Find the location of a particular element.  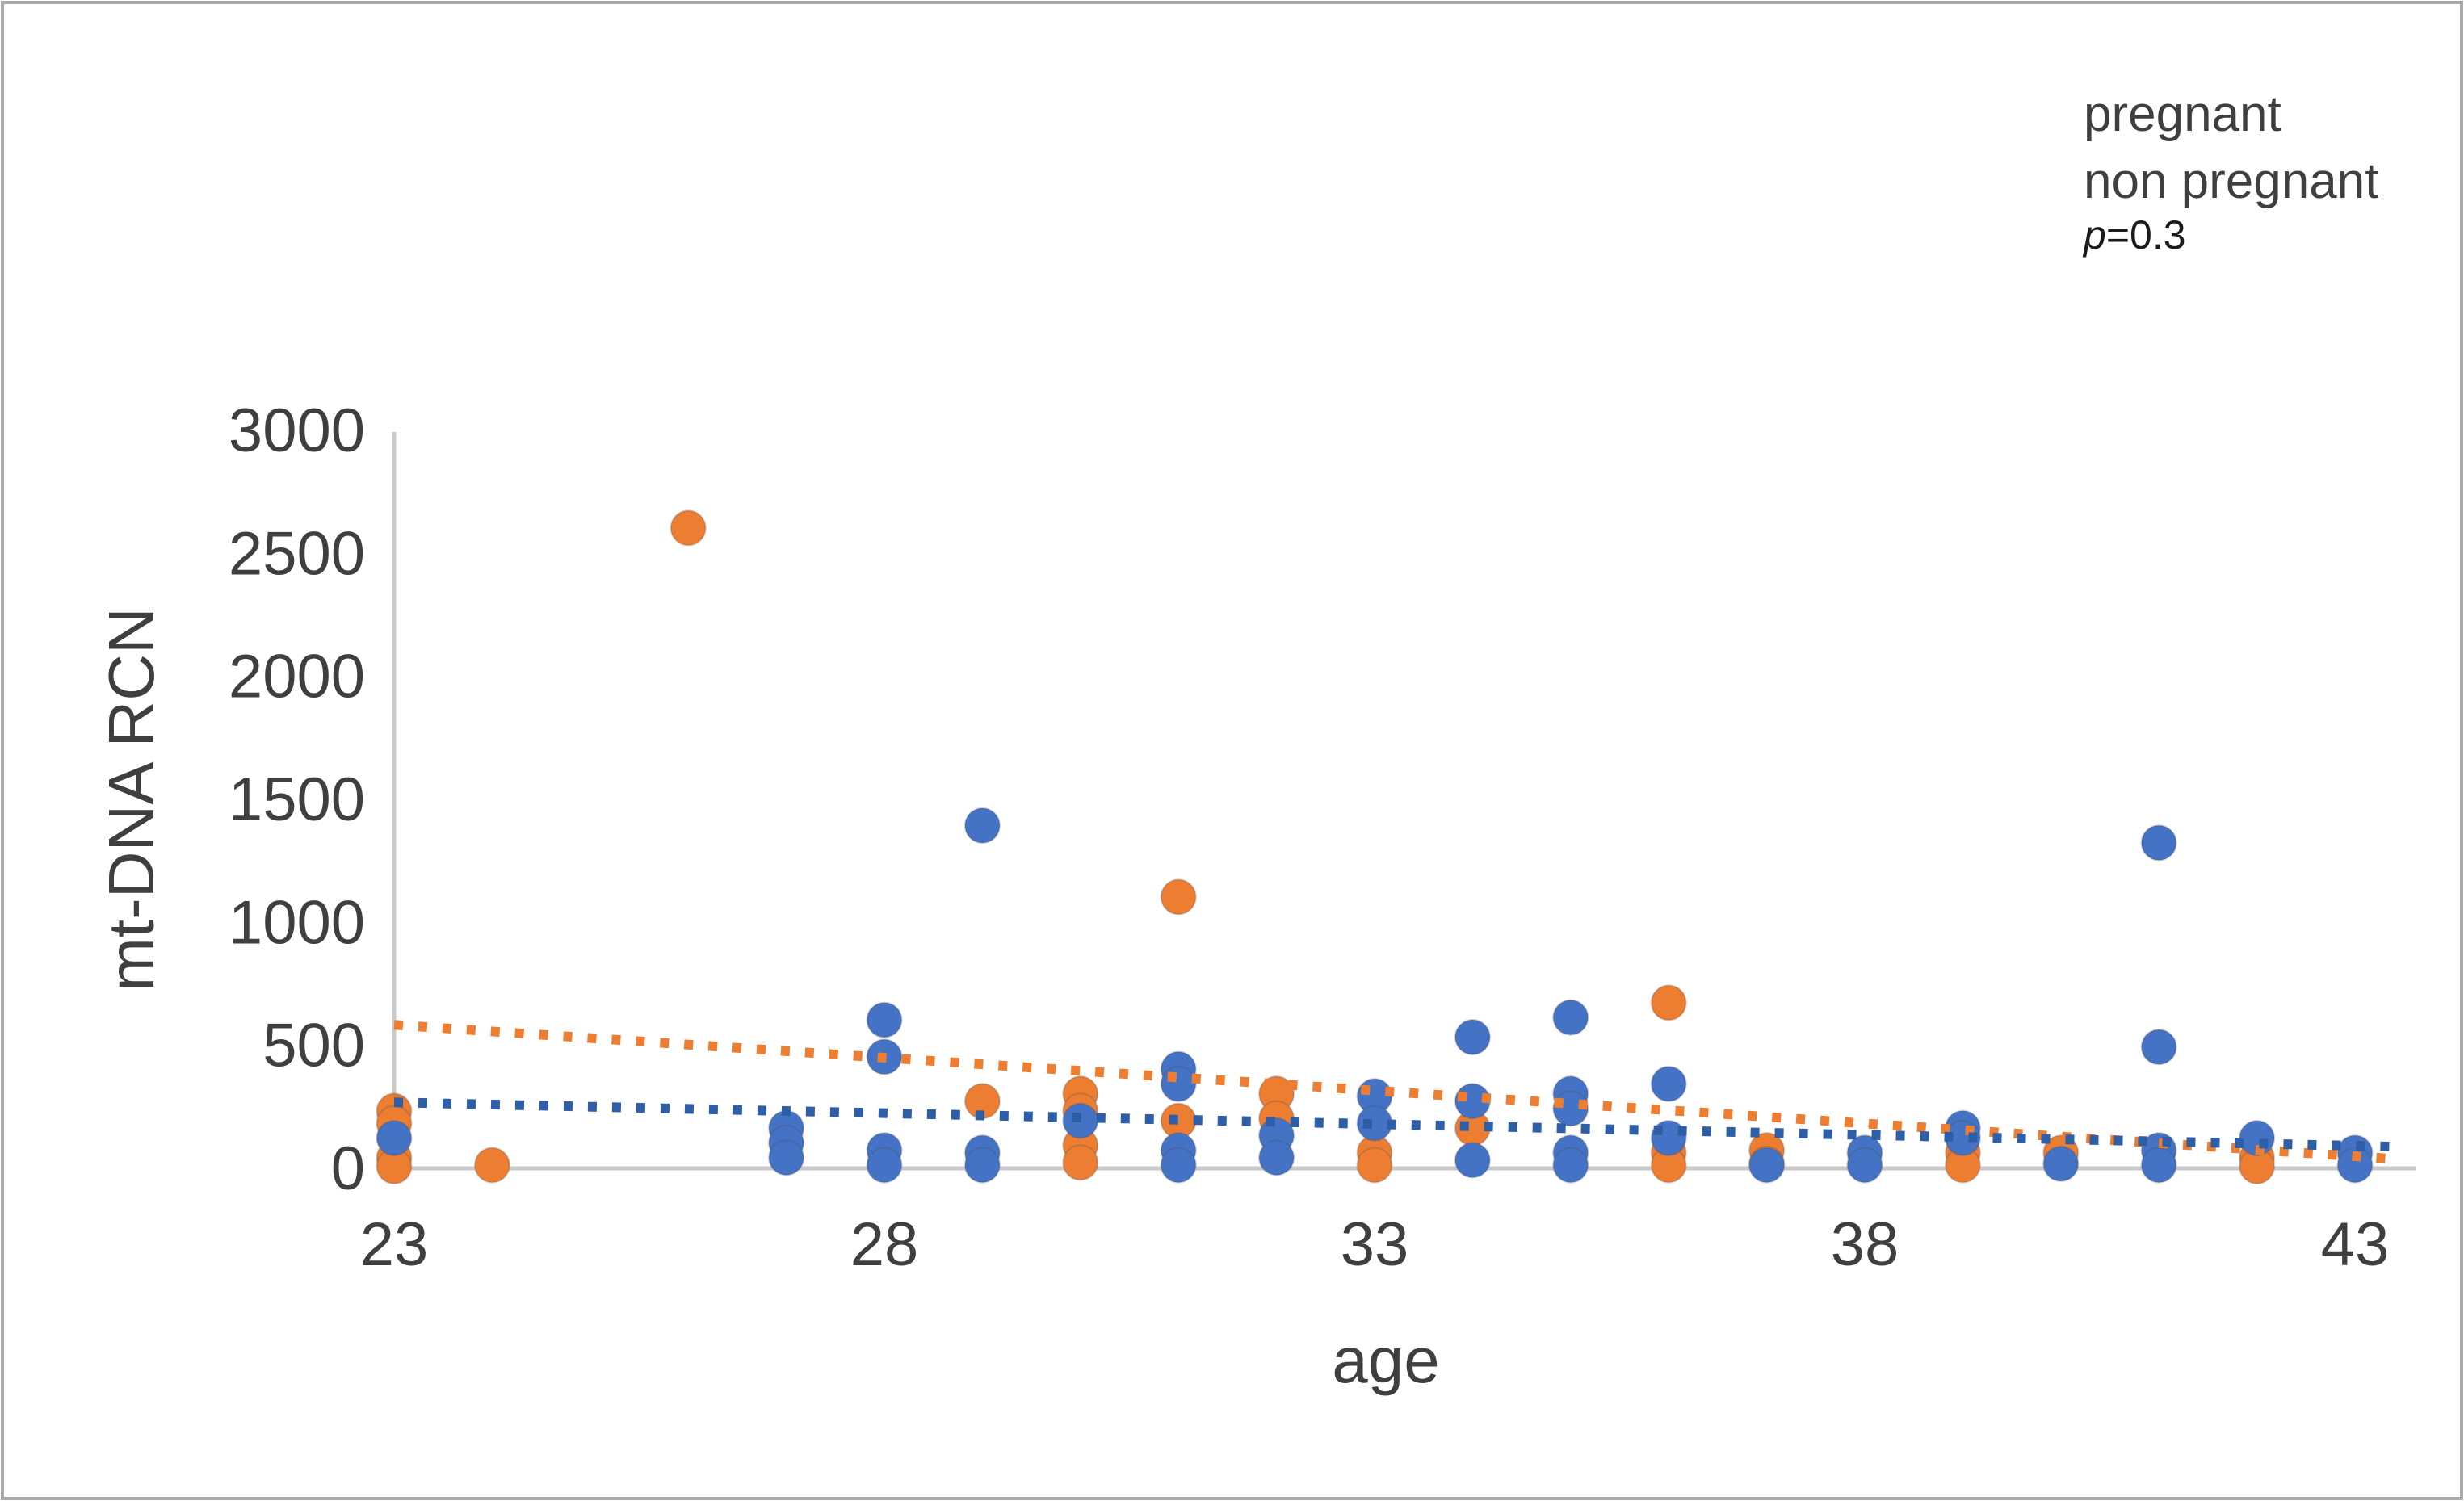

y-tick-label: 2000 is located at coordinates (297, 677).